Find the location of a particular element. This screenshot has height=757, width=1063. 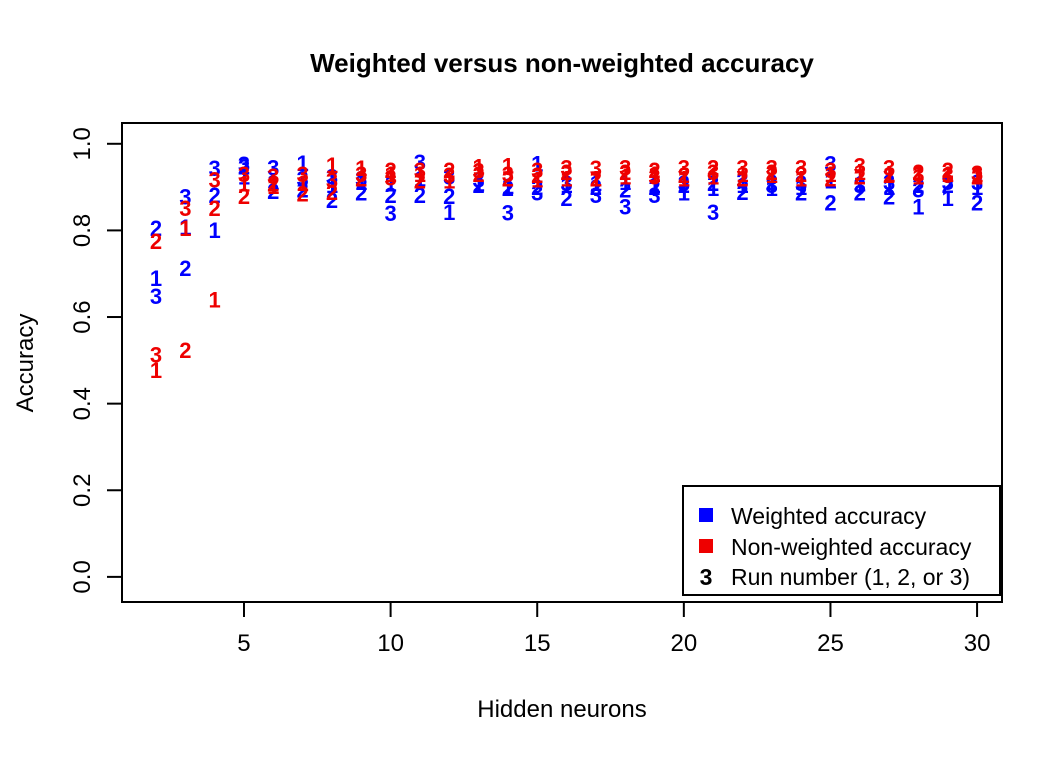

legend-border is located at coordinates (841, 540).